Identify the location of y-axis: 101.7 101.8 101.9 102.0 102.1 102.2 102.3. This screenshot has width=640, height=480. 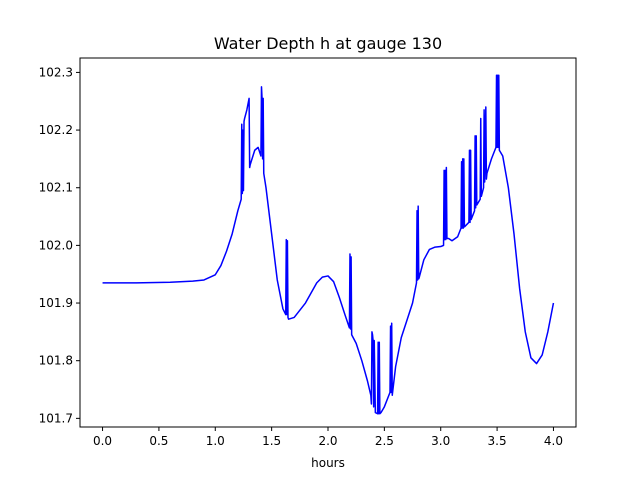
(59, 245).